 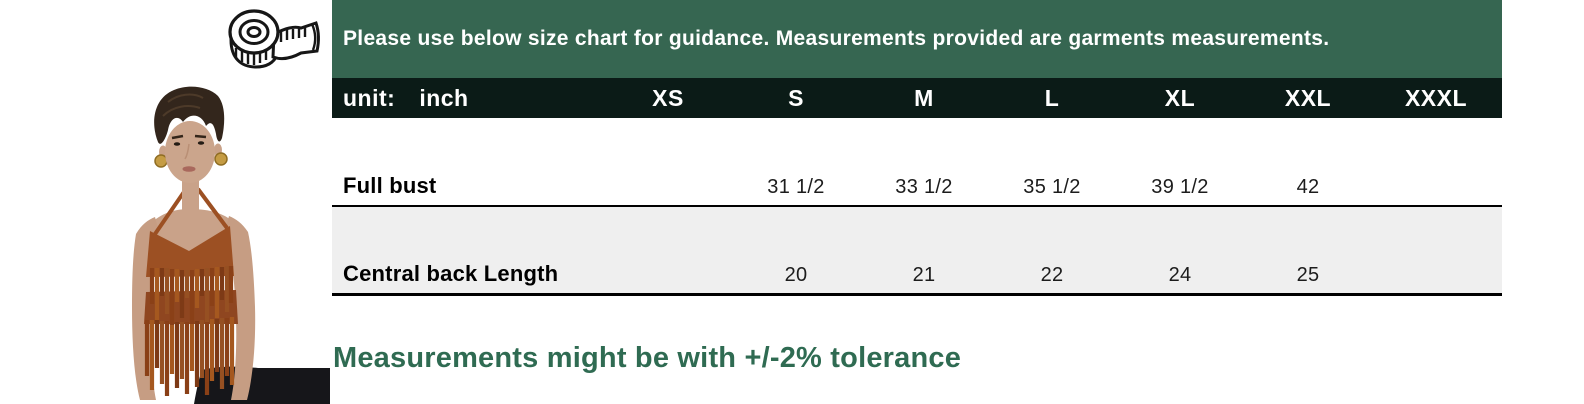 I want to click on measuring-tape-icon-svg, so click(x=274, y=39).